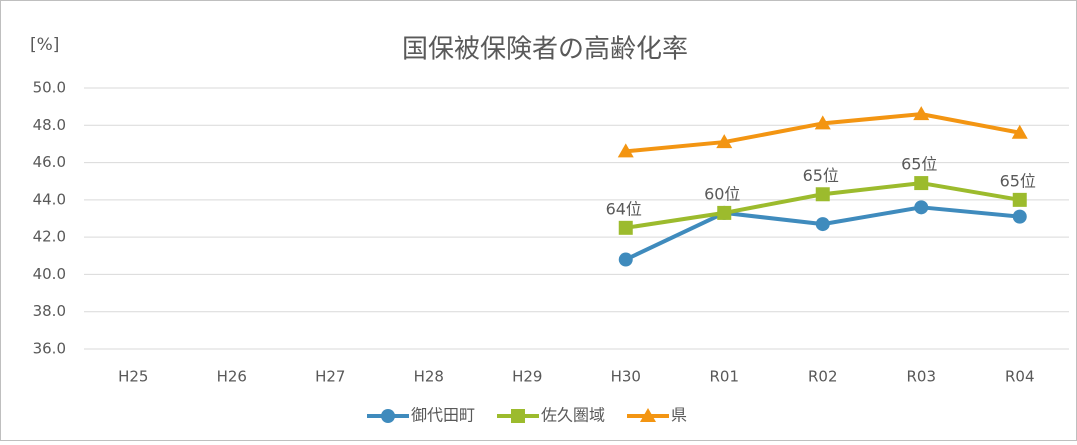  What do you see at coordinates (1020, 377) in the screenshot?
I see `x-tick-label: R04` at bounding box center [1020, 377].